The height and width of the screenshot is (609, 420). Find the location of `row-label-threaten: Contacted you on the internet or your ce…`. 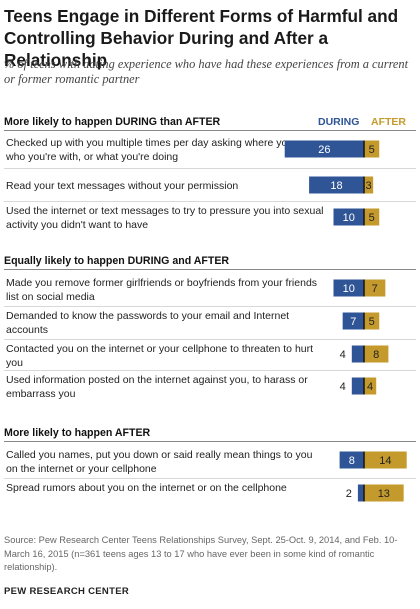

row-label-threaten: Contacted you on the internet or your ce… is located at coordinates (160, 356).